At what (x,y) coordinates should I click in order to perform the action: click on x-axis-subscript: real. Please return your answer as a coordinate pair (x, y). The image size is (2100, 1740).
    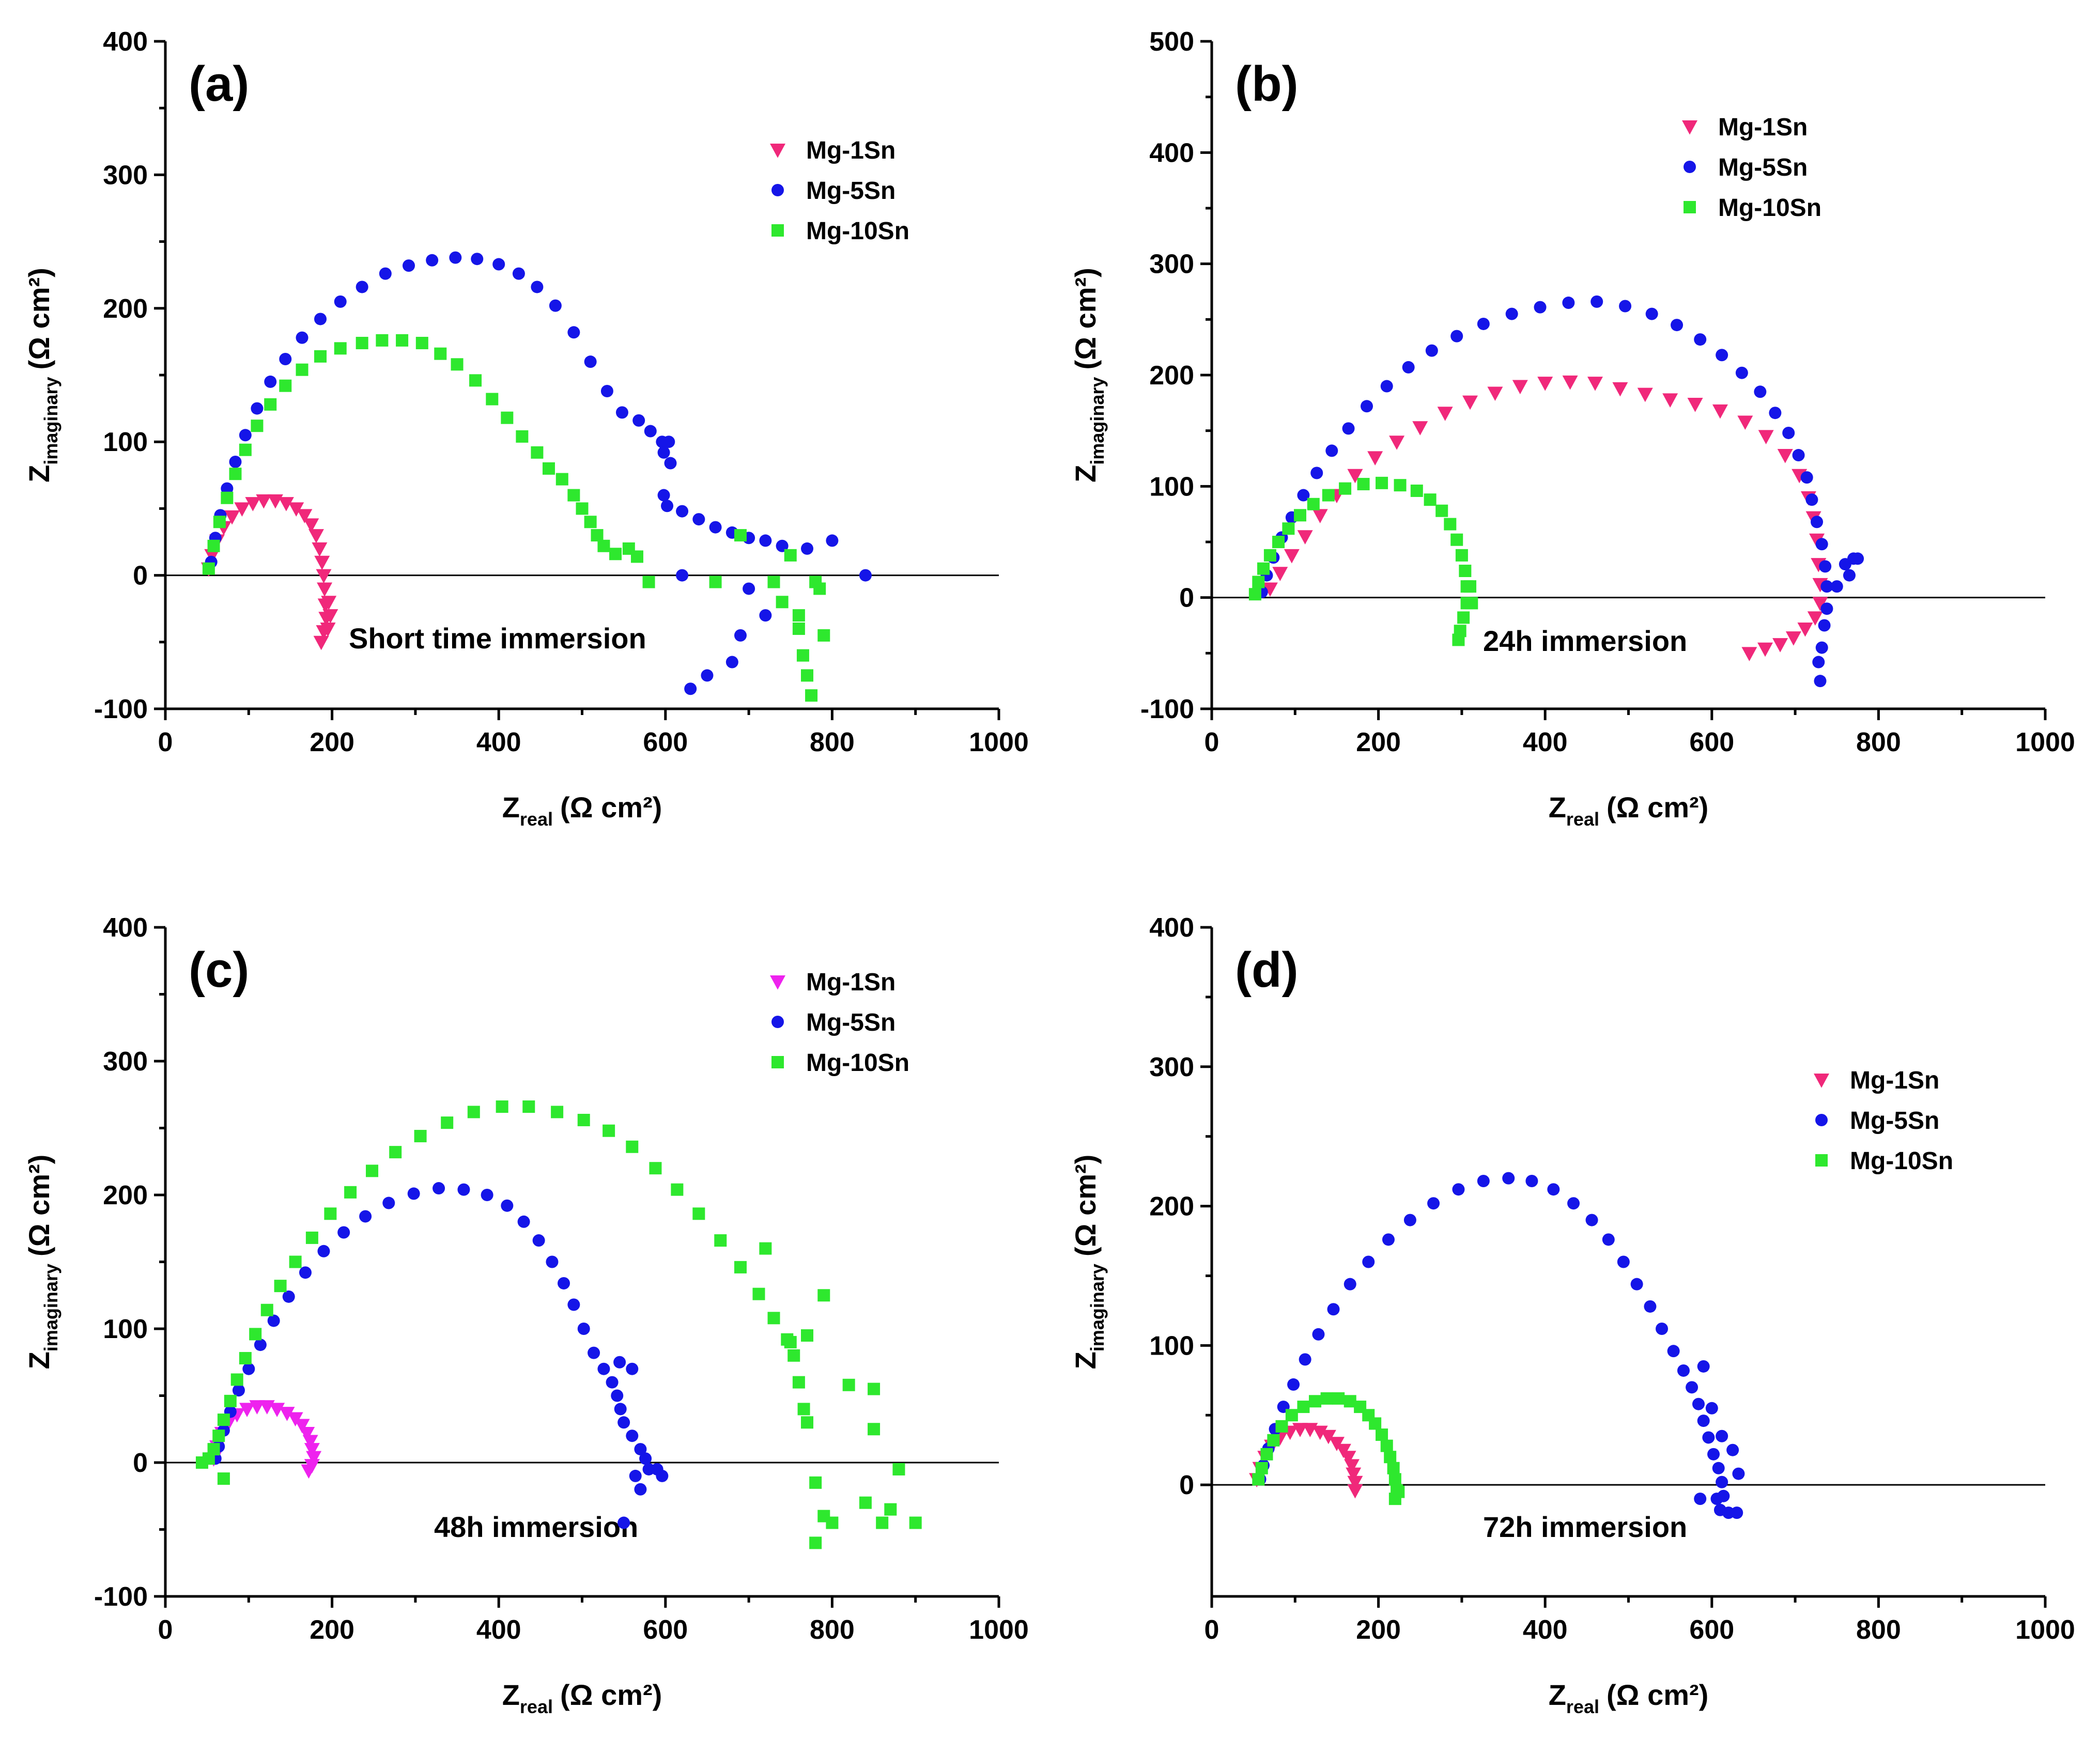
    Looking at the image, I should click on (536, 819).